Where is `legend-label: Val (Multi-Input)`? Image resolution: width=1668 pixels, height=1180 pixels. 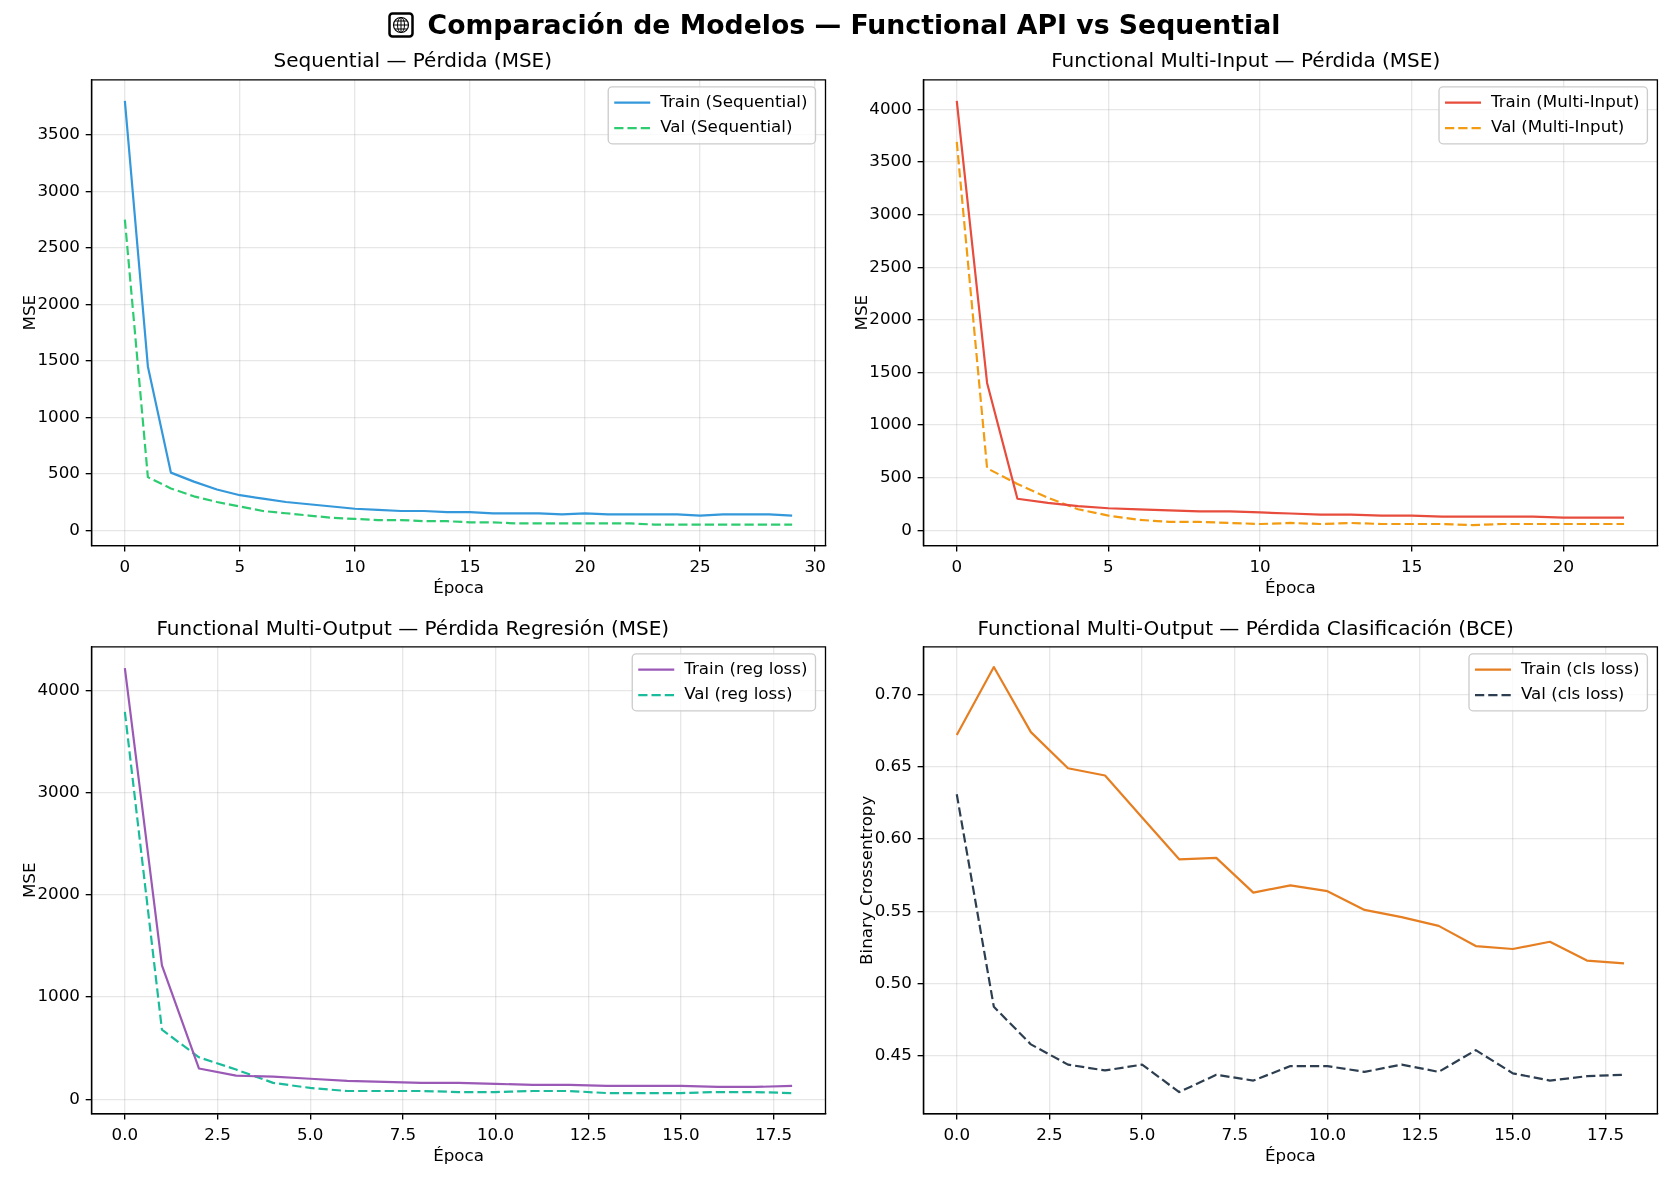 legend-label: Val (Multi-Input) is located at coordinates (1558, 126).